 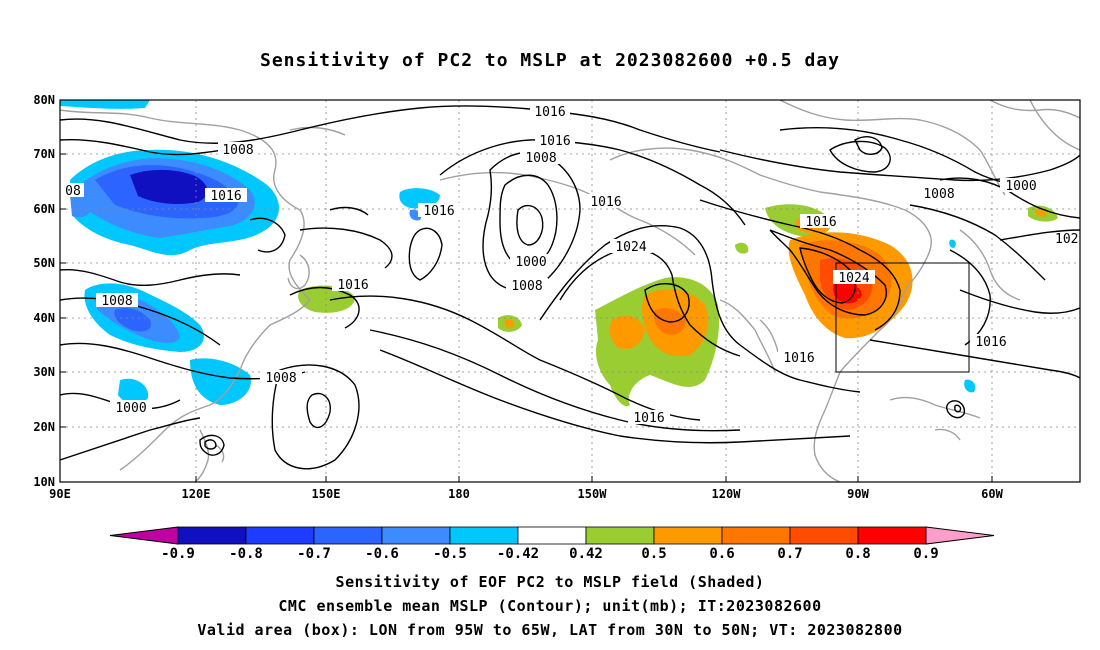 I want to click on colorbar-label: -0.8, so click(x=246, y=554).